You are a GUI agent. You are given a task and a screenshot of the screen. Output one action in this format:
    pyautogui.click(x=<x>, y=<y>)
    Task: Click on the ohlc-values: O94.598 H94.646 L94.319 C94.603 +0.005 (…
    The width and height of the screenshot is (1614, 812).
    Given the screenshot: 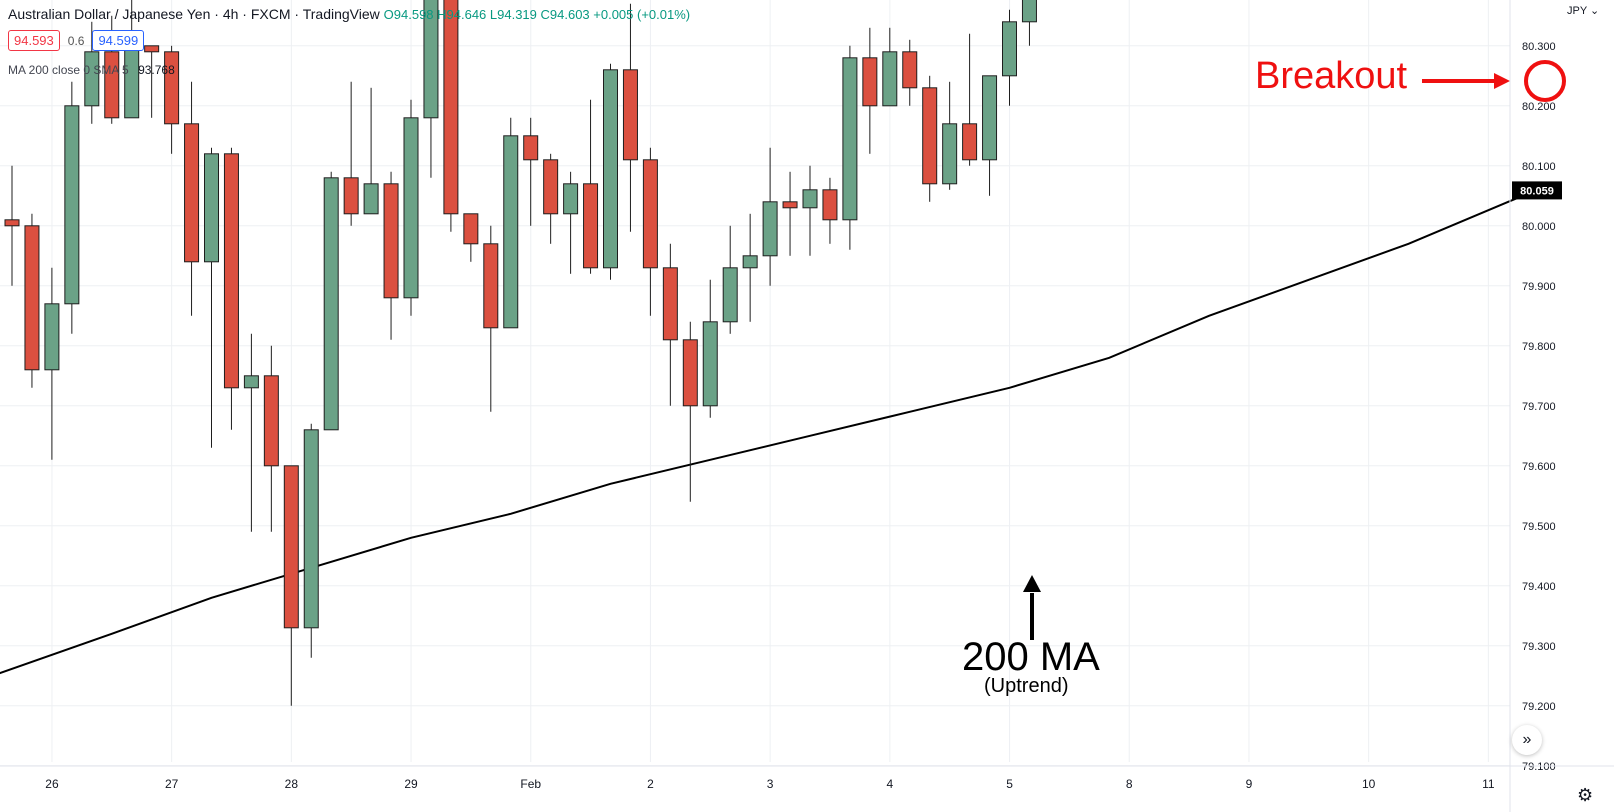 What is the action you would take?
    pyautogui.click(x=537, y=14)
    